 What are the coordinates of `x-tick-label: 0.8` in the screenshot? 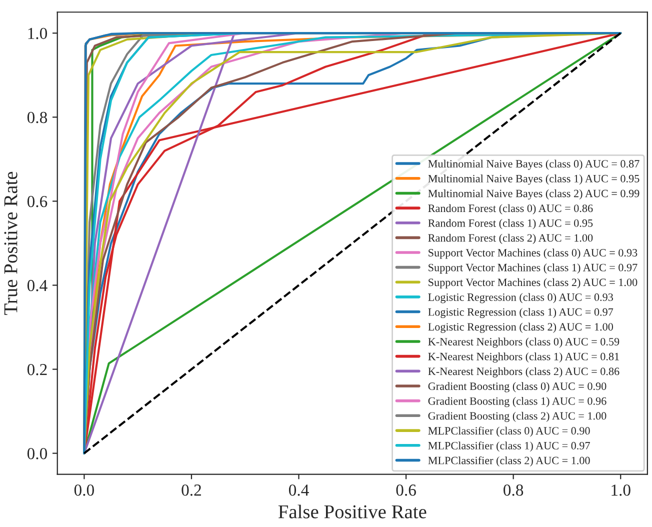 It's located at (514, 490).